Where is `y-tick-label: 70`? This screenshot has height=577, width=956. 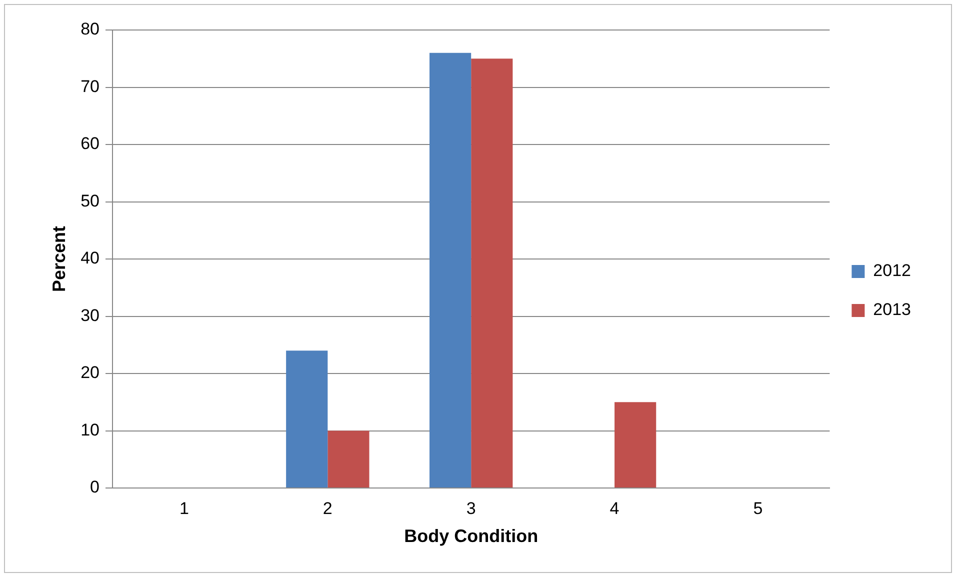 y-tick-label: 70 is located at coordinates (90, 86).